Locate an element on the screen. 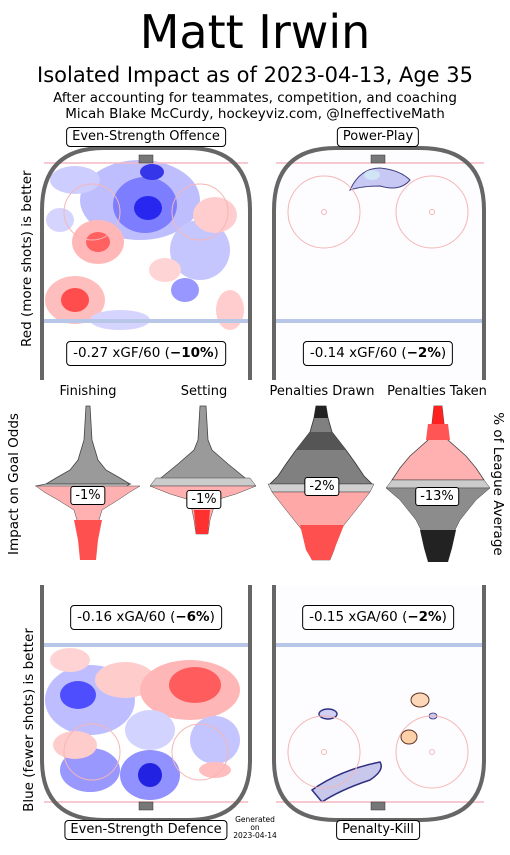  violin-head-finishing: Finishing is located at coordinates (88, 391).